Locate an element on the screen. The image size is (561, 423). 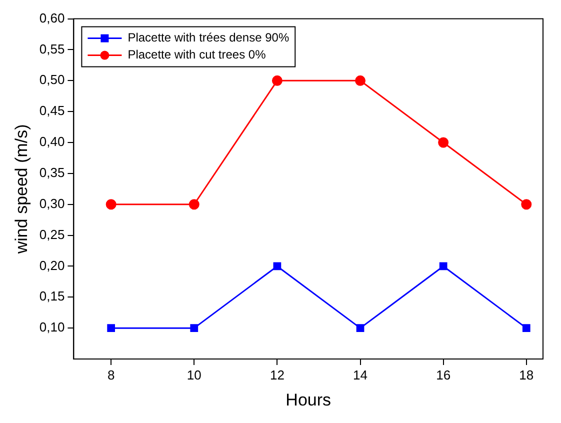
x-tick-label: 8 is located at coordinates (111, 374).